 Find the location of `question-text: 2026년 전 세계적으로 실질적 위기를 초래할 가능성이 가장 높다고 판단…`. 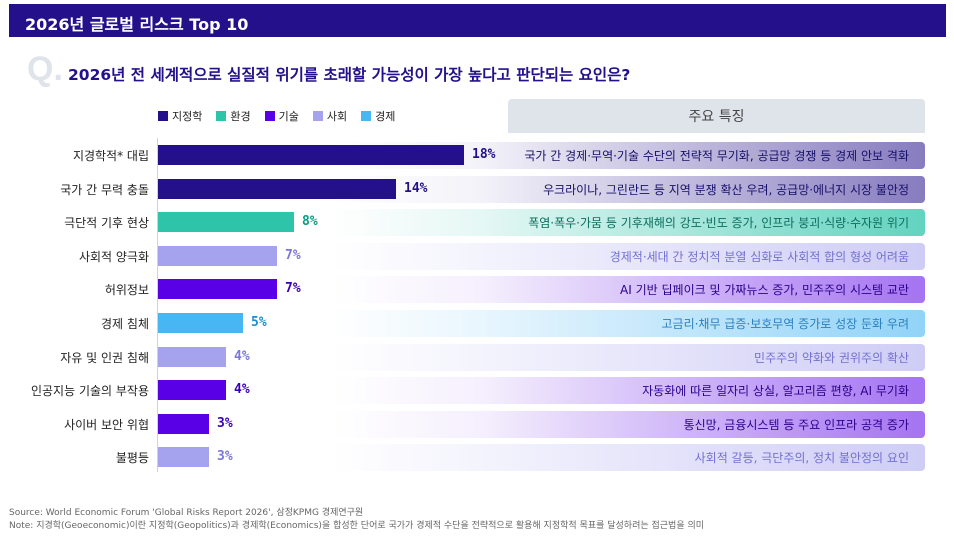

question-text: 2026년 전 세계적으로 실질적 위기를 초래할 가능성이 가장 높다고 판단… is located at coordinates (349, 75).